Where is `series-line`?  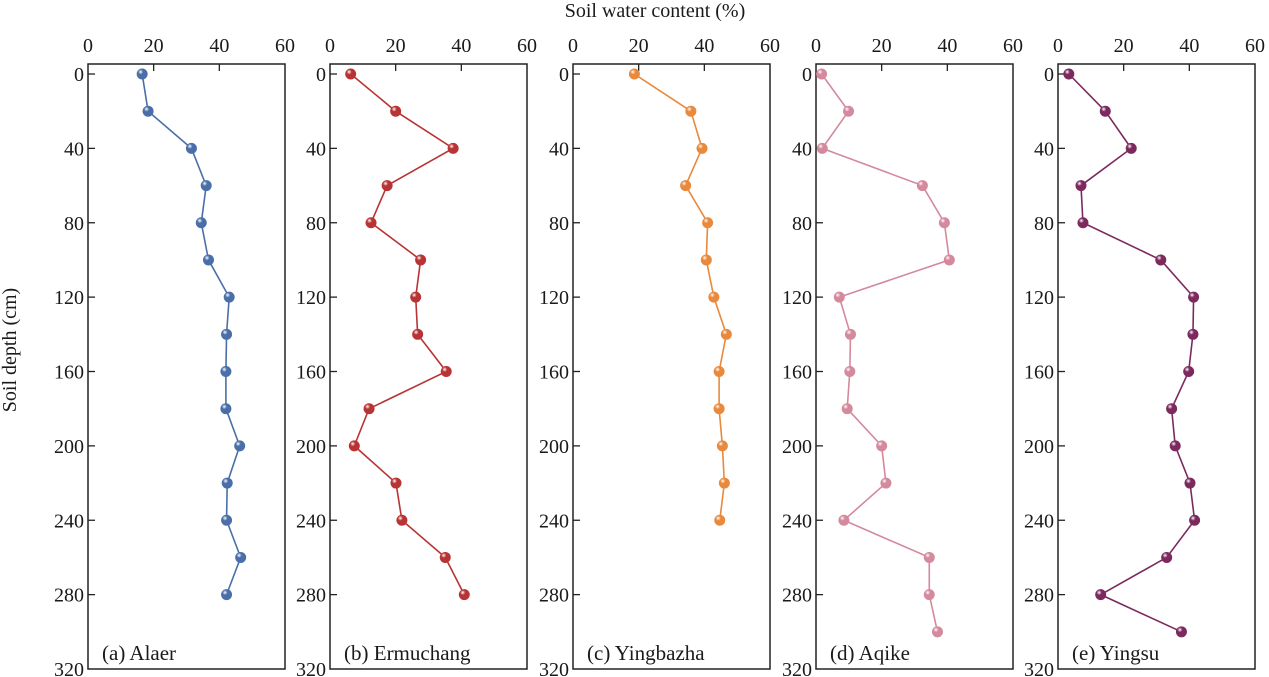 series-line is located at coordinates (1132, 353).